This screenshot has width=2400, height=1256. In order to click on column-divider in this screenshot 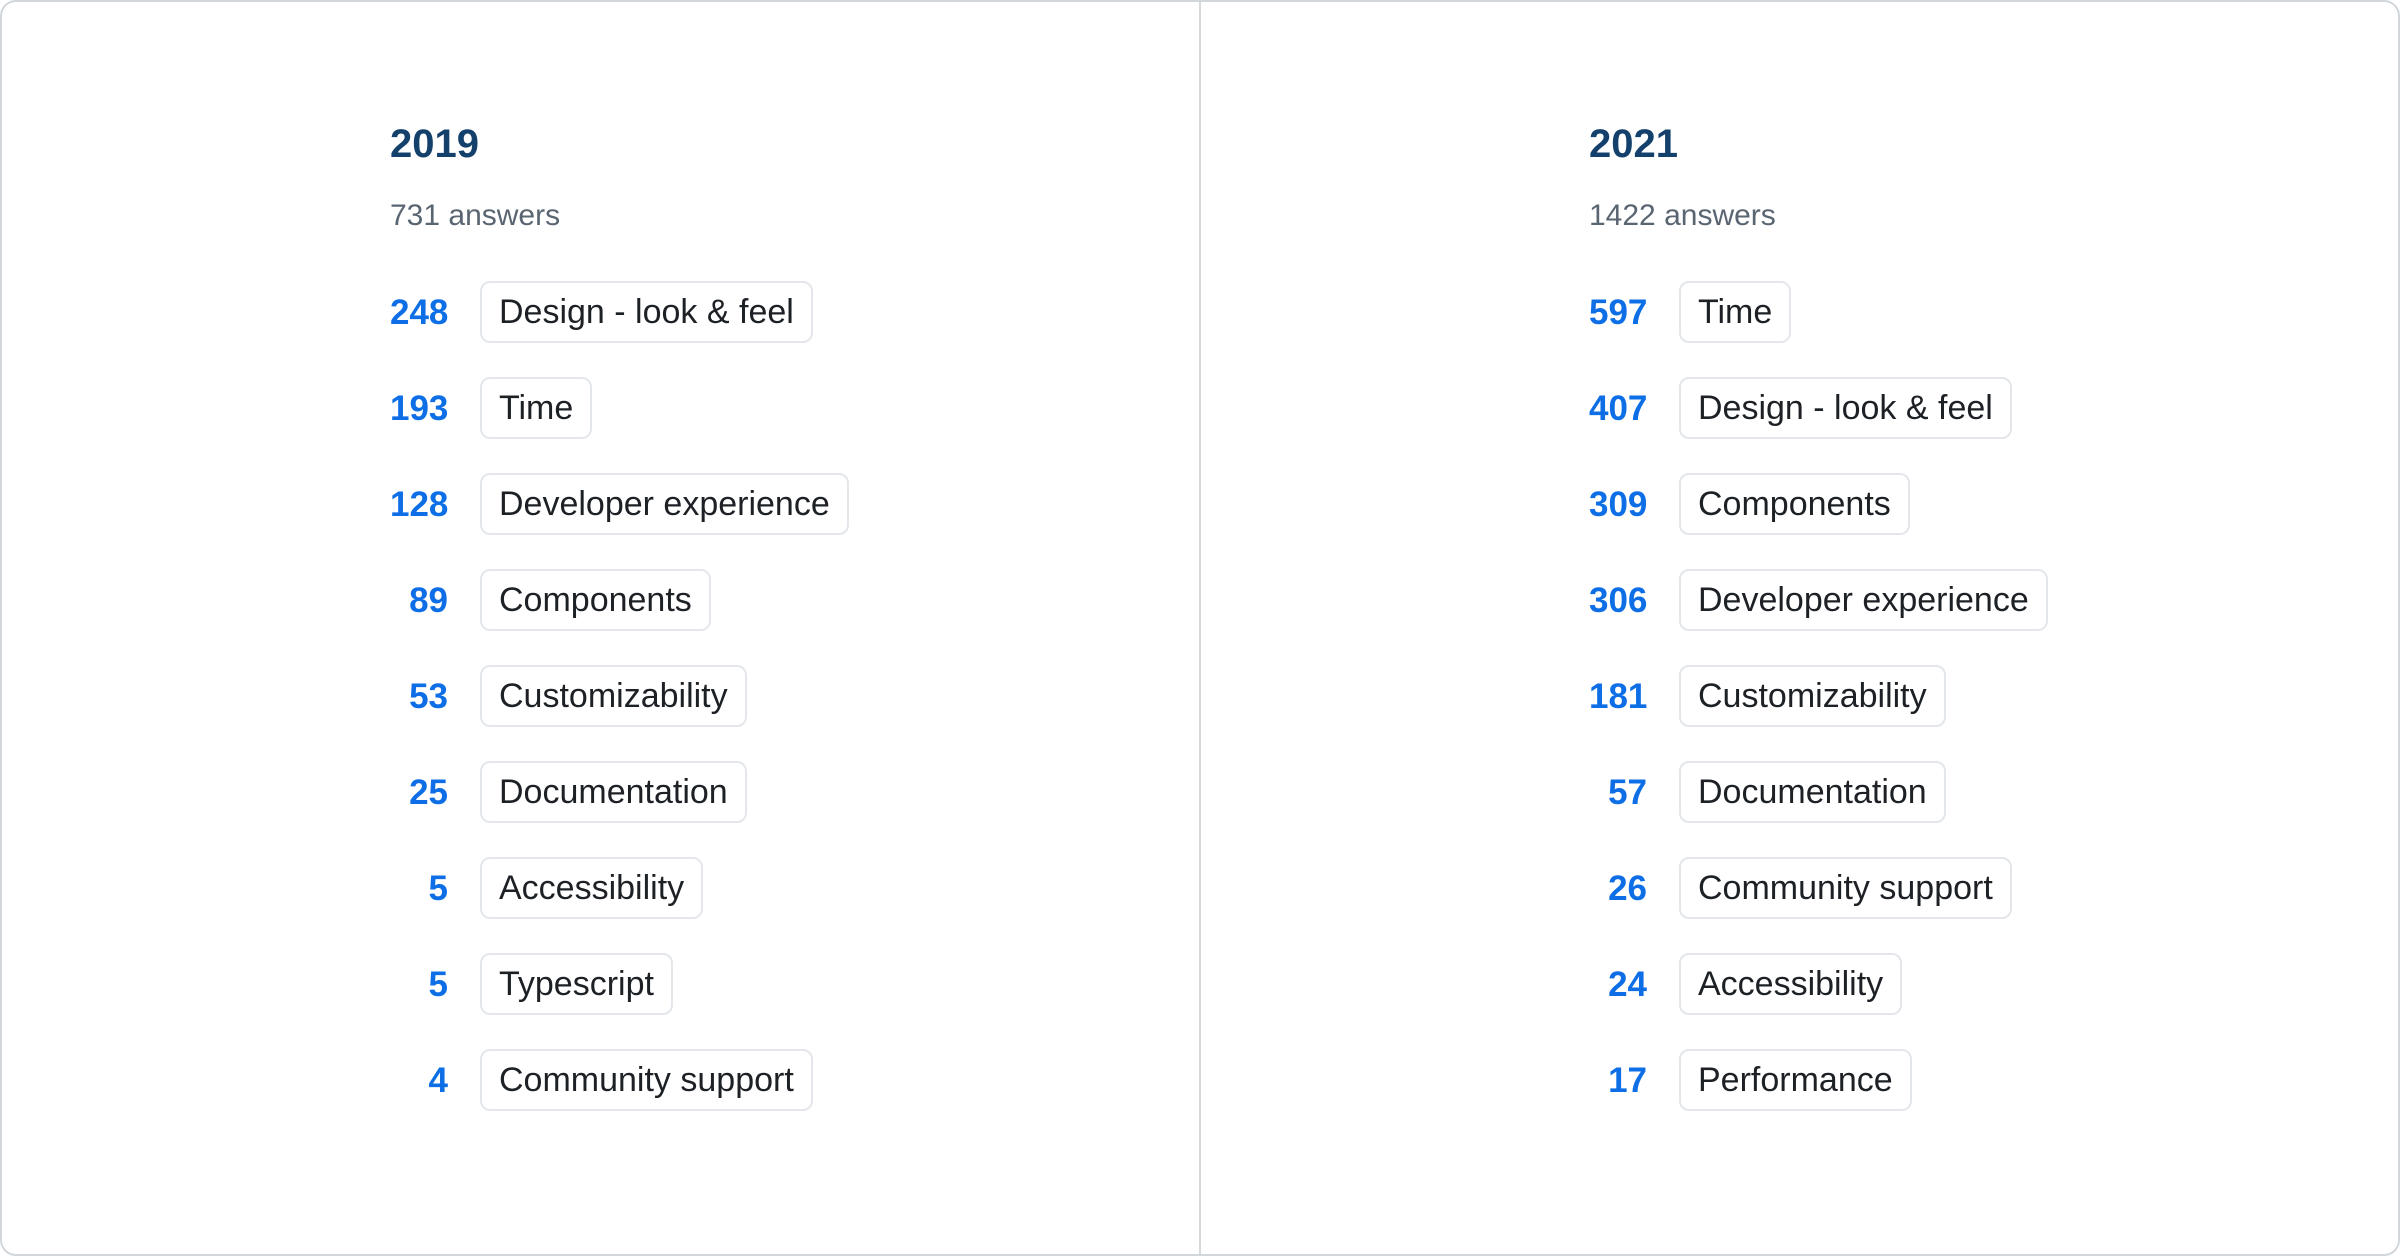, I will do `click(1200, 628)`.